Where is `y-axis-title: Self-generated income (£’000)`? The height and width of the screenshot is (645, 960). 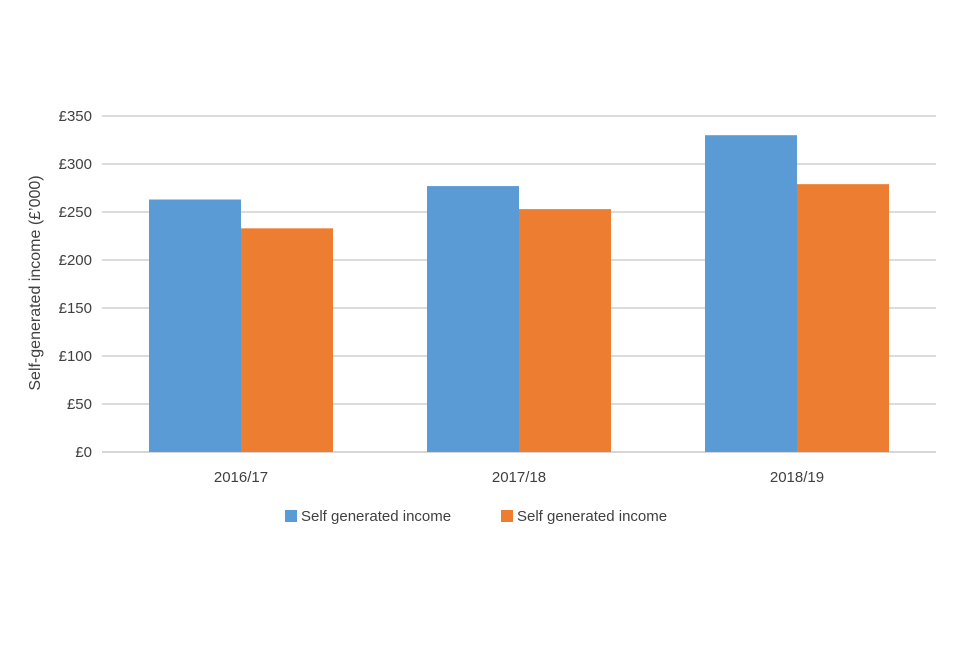
y-axis-title: Self-generated income (£’000) is located at coordinates (35, 282).